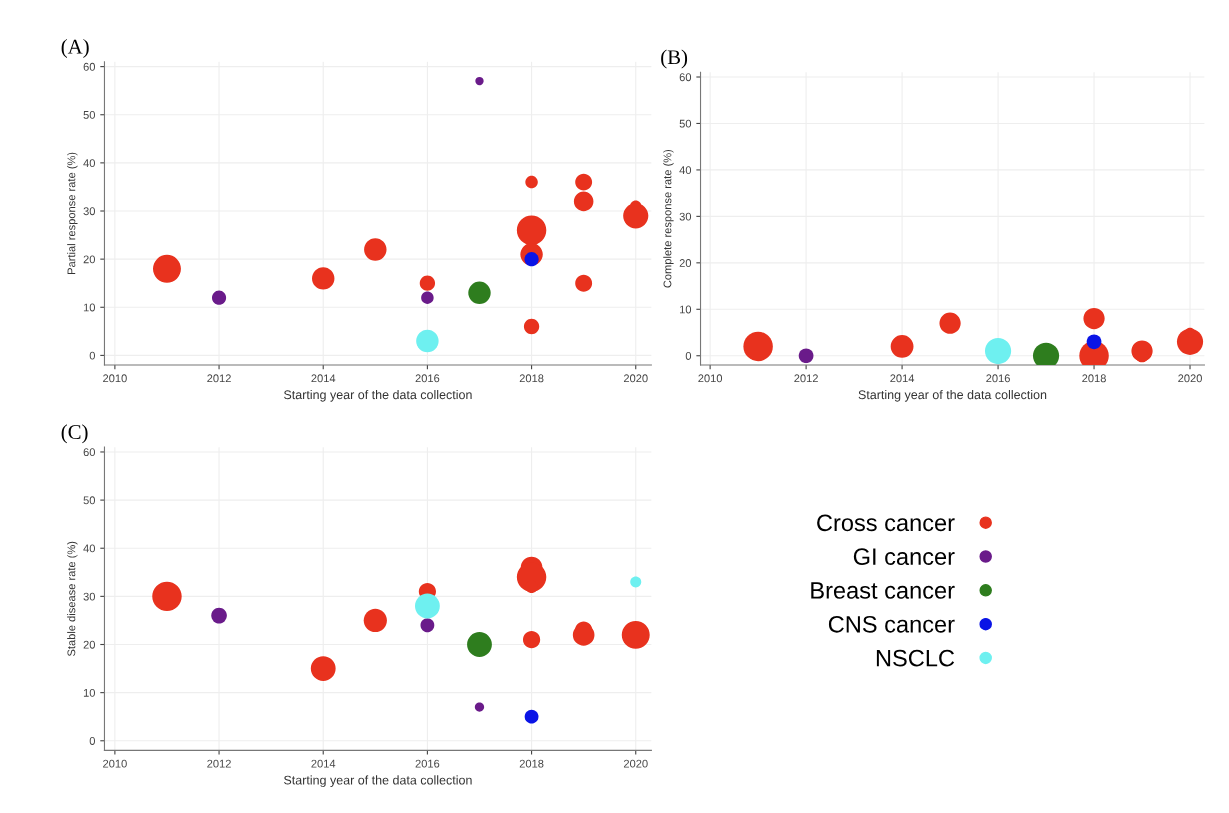 The image size is (1229, 813). I want to click on legend-label: GI cancer, so click(904, 556).